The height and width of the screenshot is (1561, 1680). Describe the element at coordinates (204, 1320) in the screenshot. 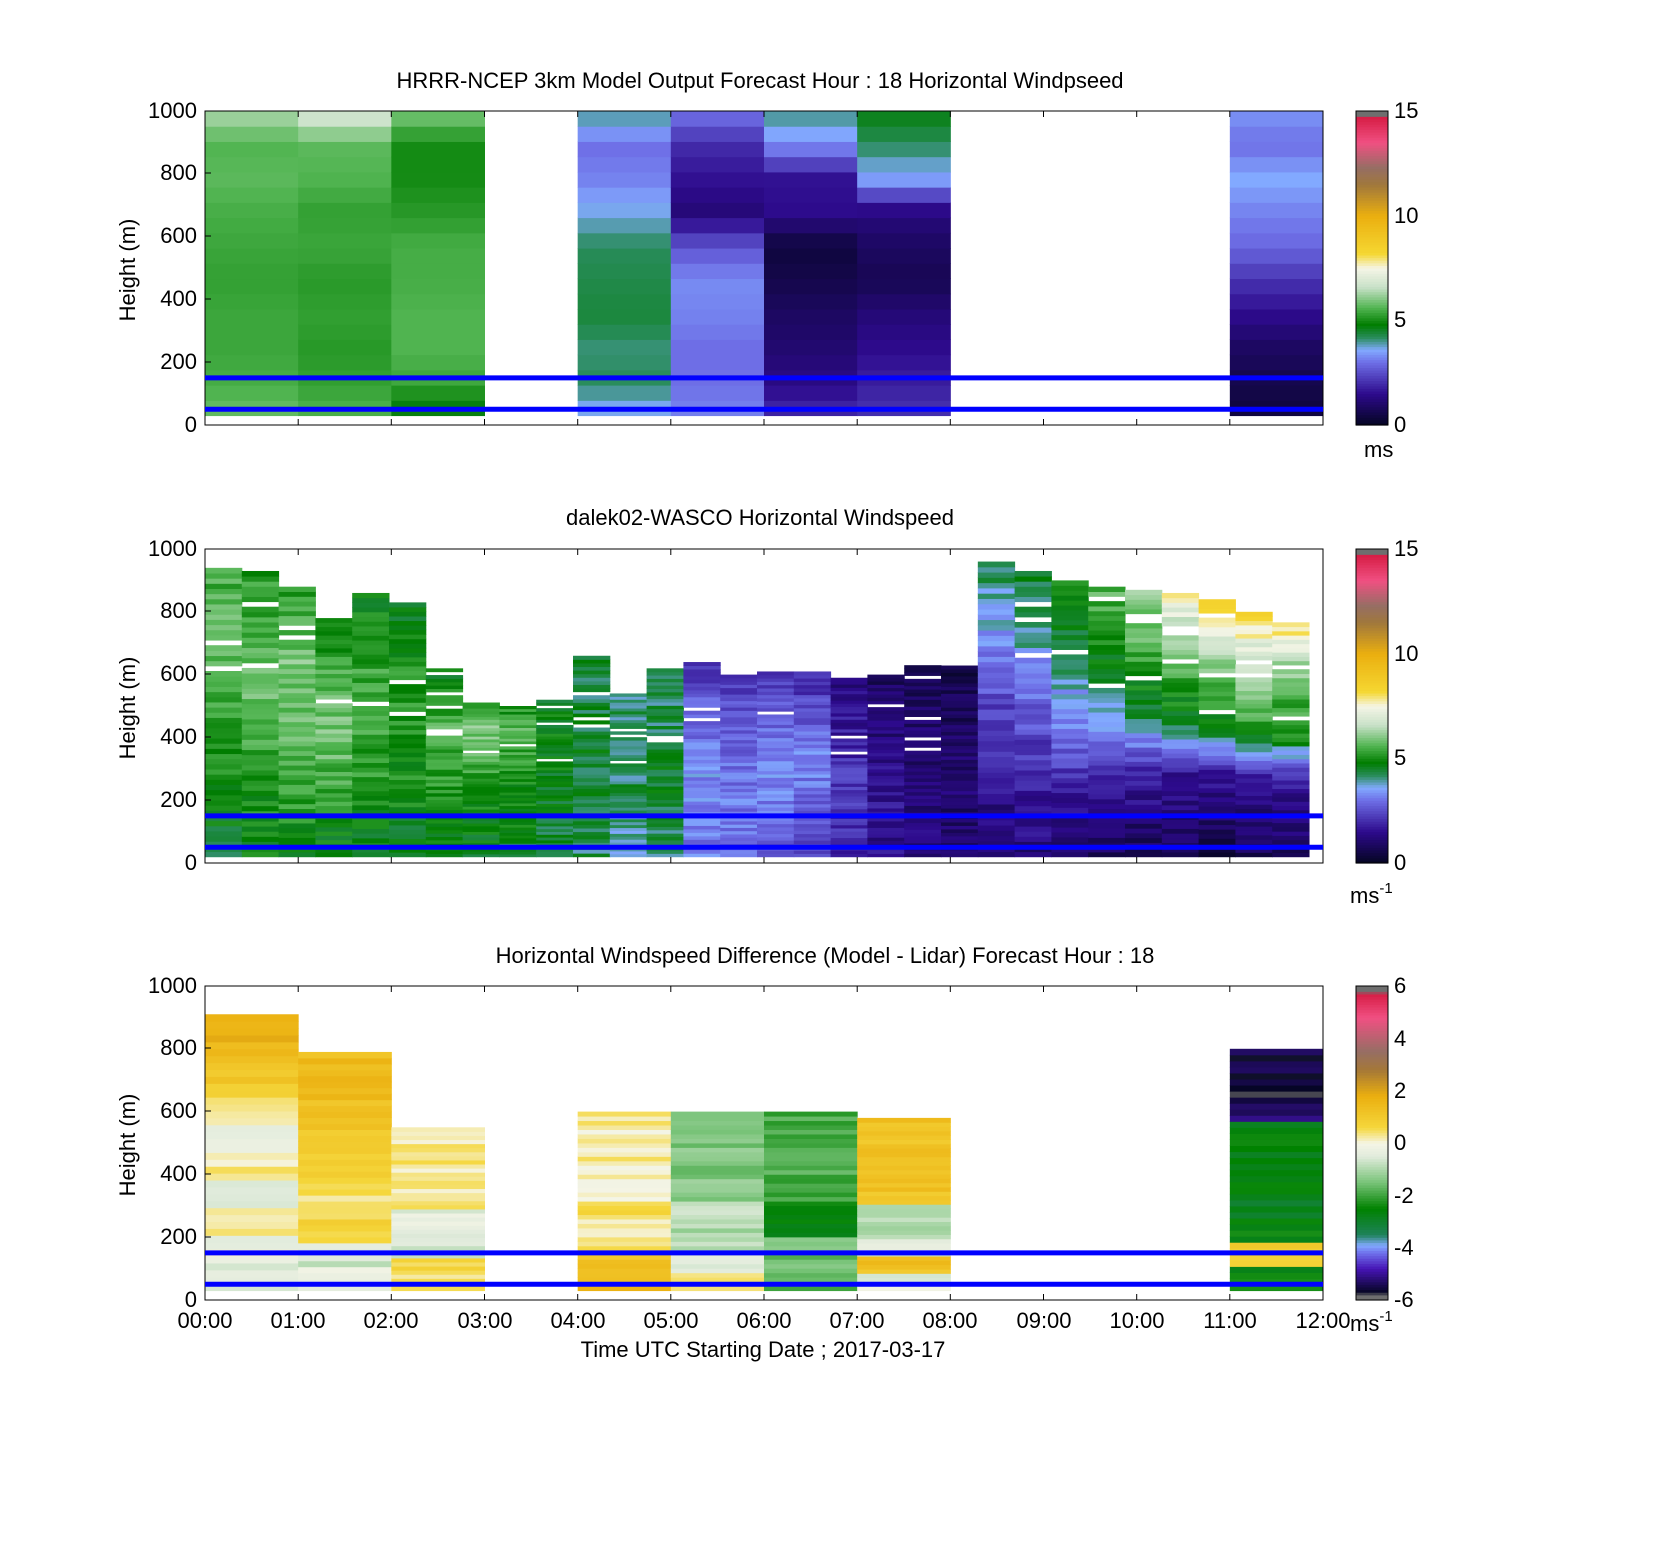

I see `x-tick-label: 00:00` at that location.